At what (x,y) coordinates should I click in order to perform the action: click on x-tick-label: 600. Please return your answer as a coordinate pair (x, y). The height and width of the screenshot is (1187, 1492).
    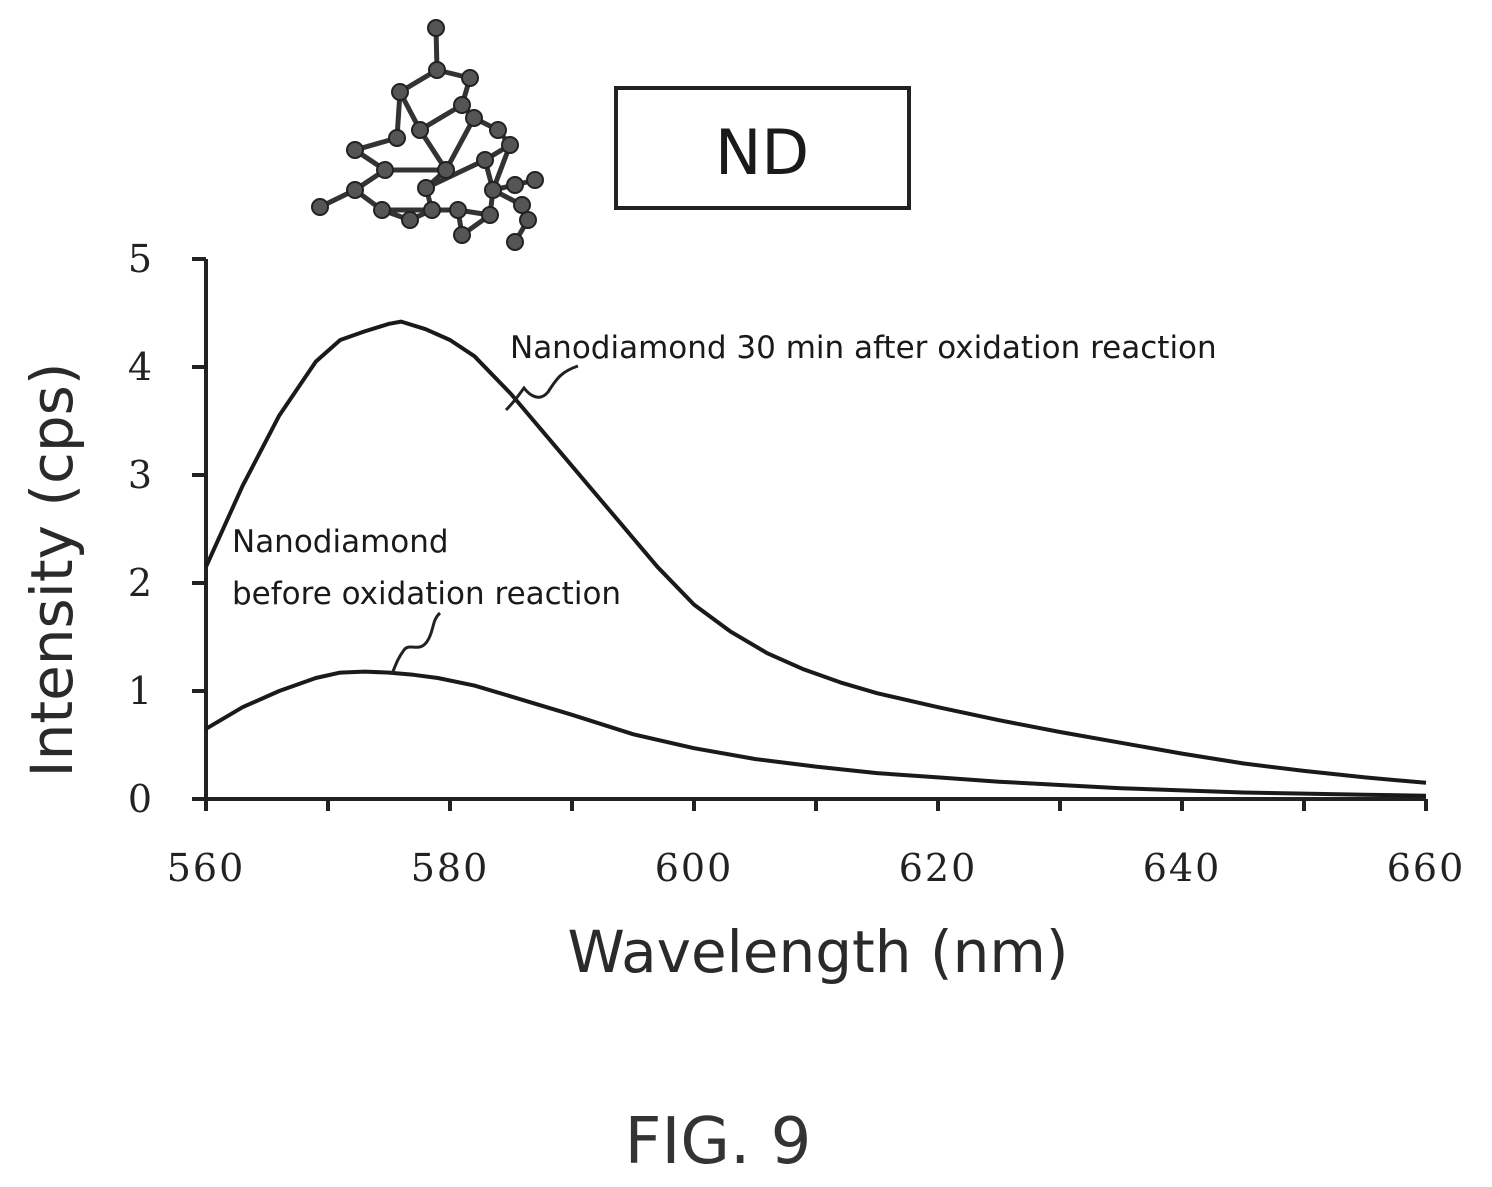
    Looking at the image, I should click on (694, 868).